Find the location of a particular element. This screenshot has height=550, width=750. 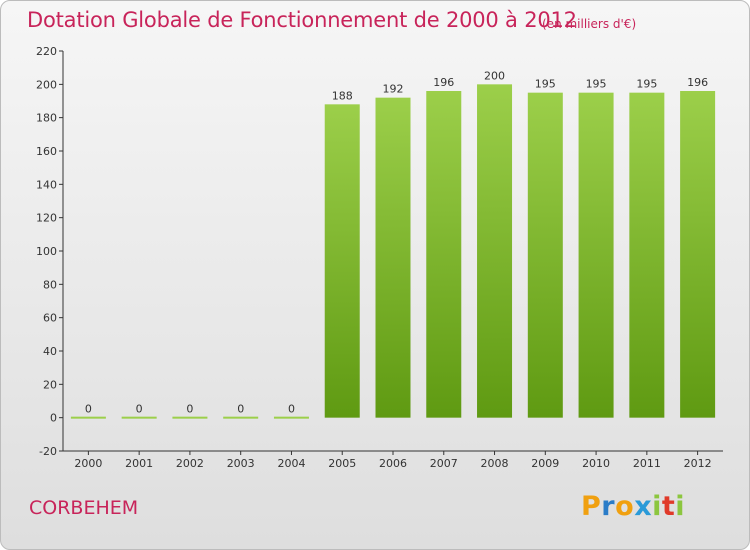

x-tick-label: 2012 is located at coordinates (698, 463).